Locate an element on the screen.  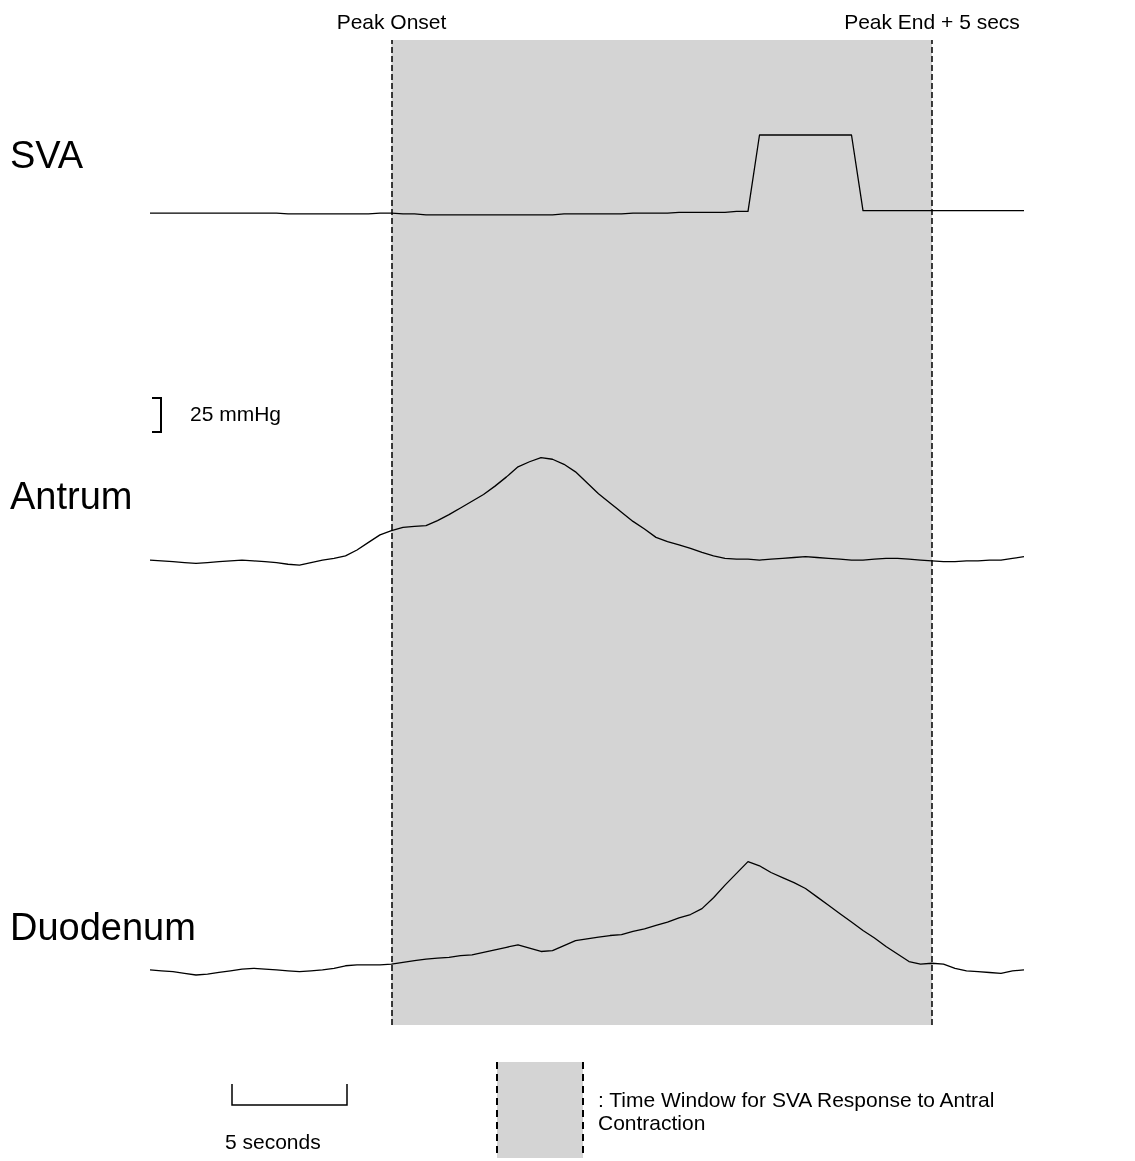
text: 5 seconds is located at coordinates (273, 1142).